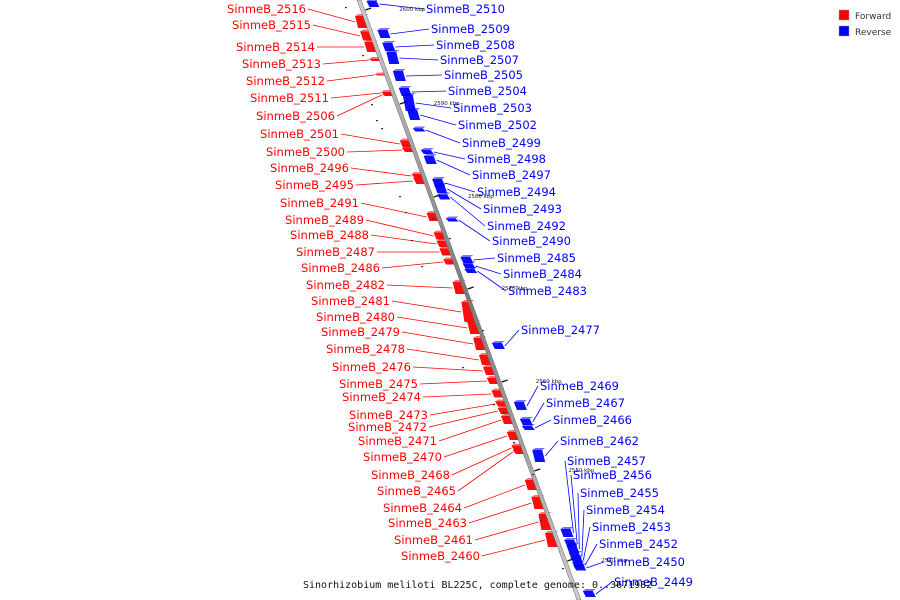 The width and height of the screenshot is (900, 600). What do you see at coordinates (440, 556) in the screenshot?
I see `forward-gene-label: SinmeB_2460` at bounding box center [440, 556].